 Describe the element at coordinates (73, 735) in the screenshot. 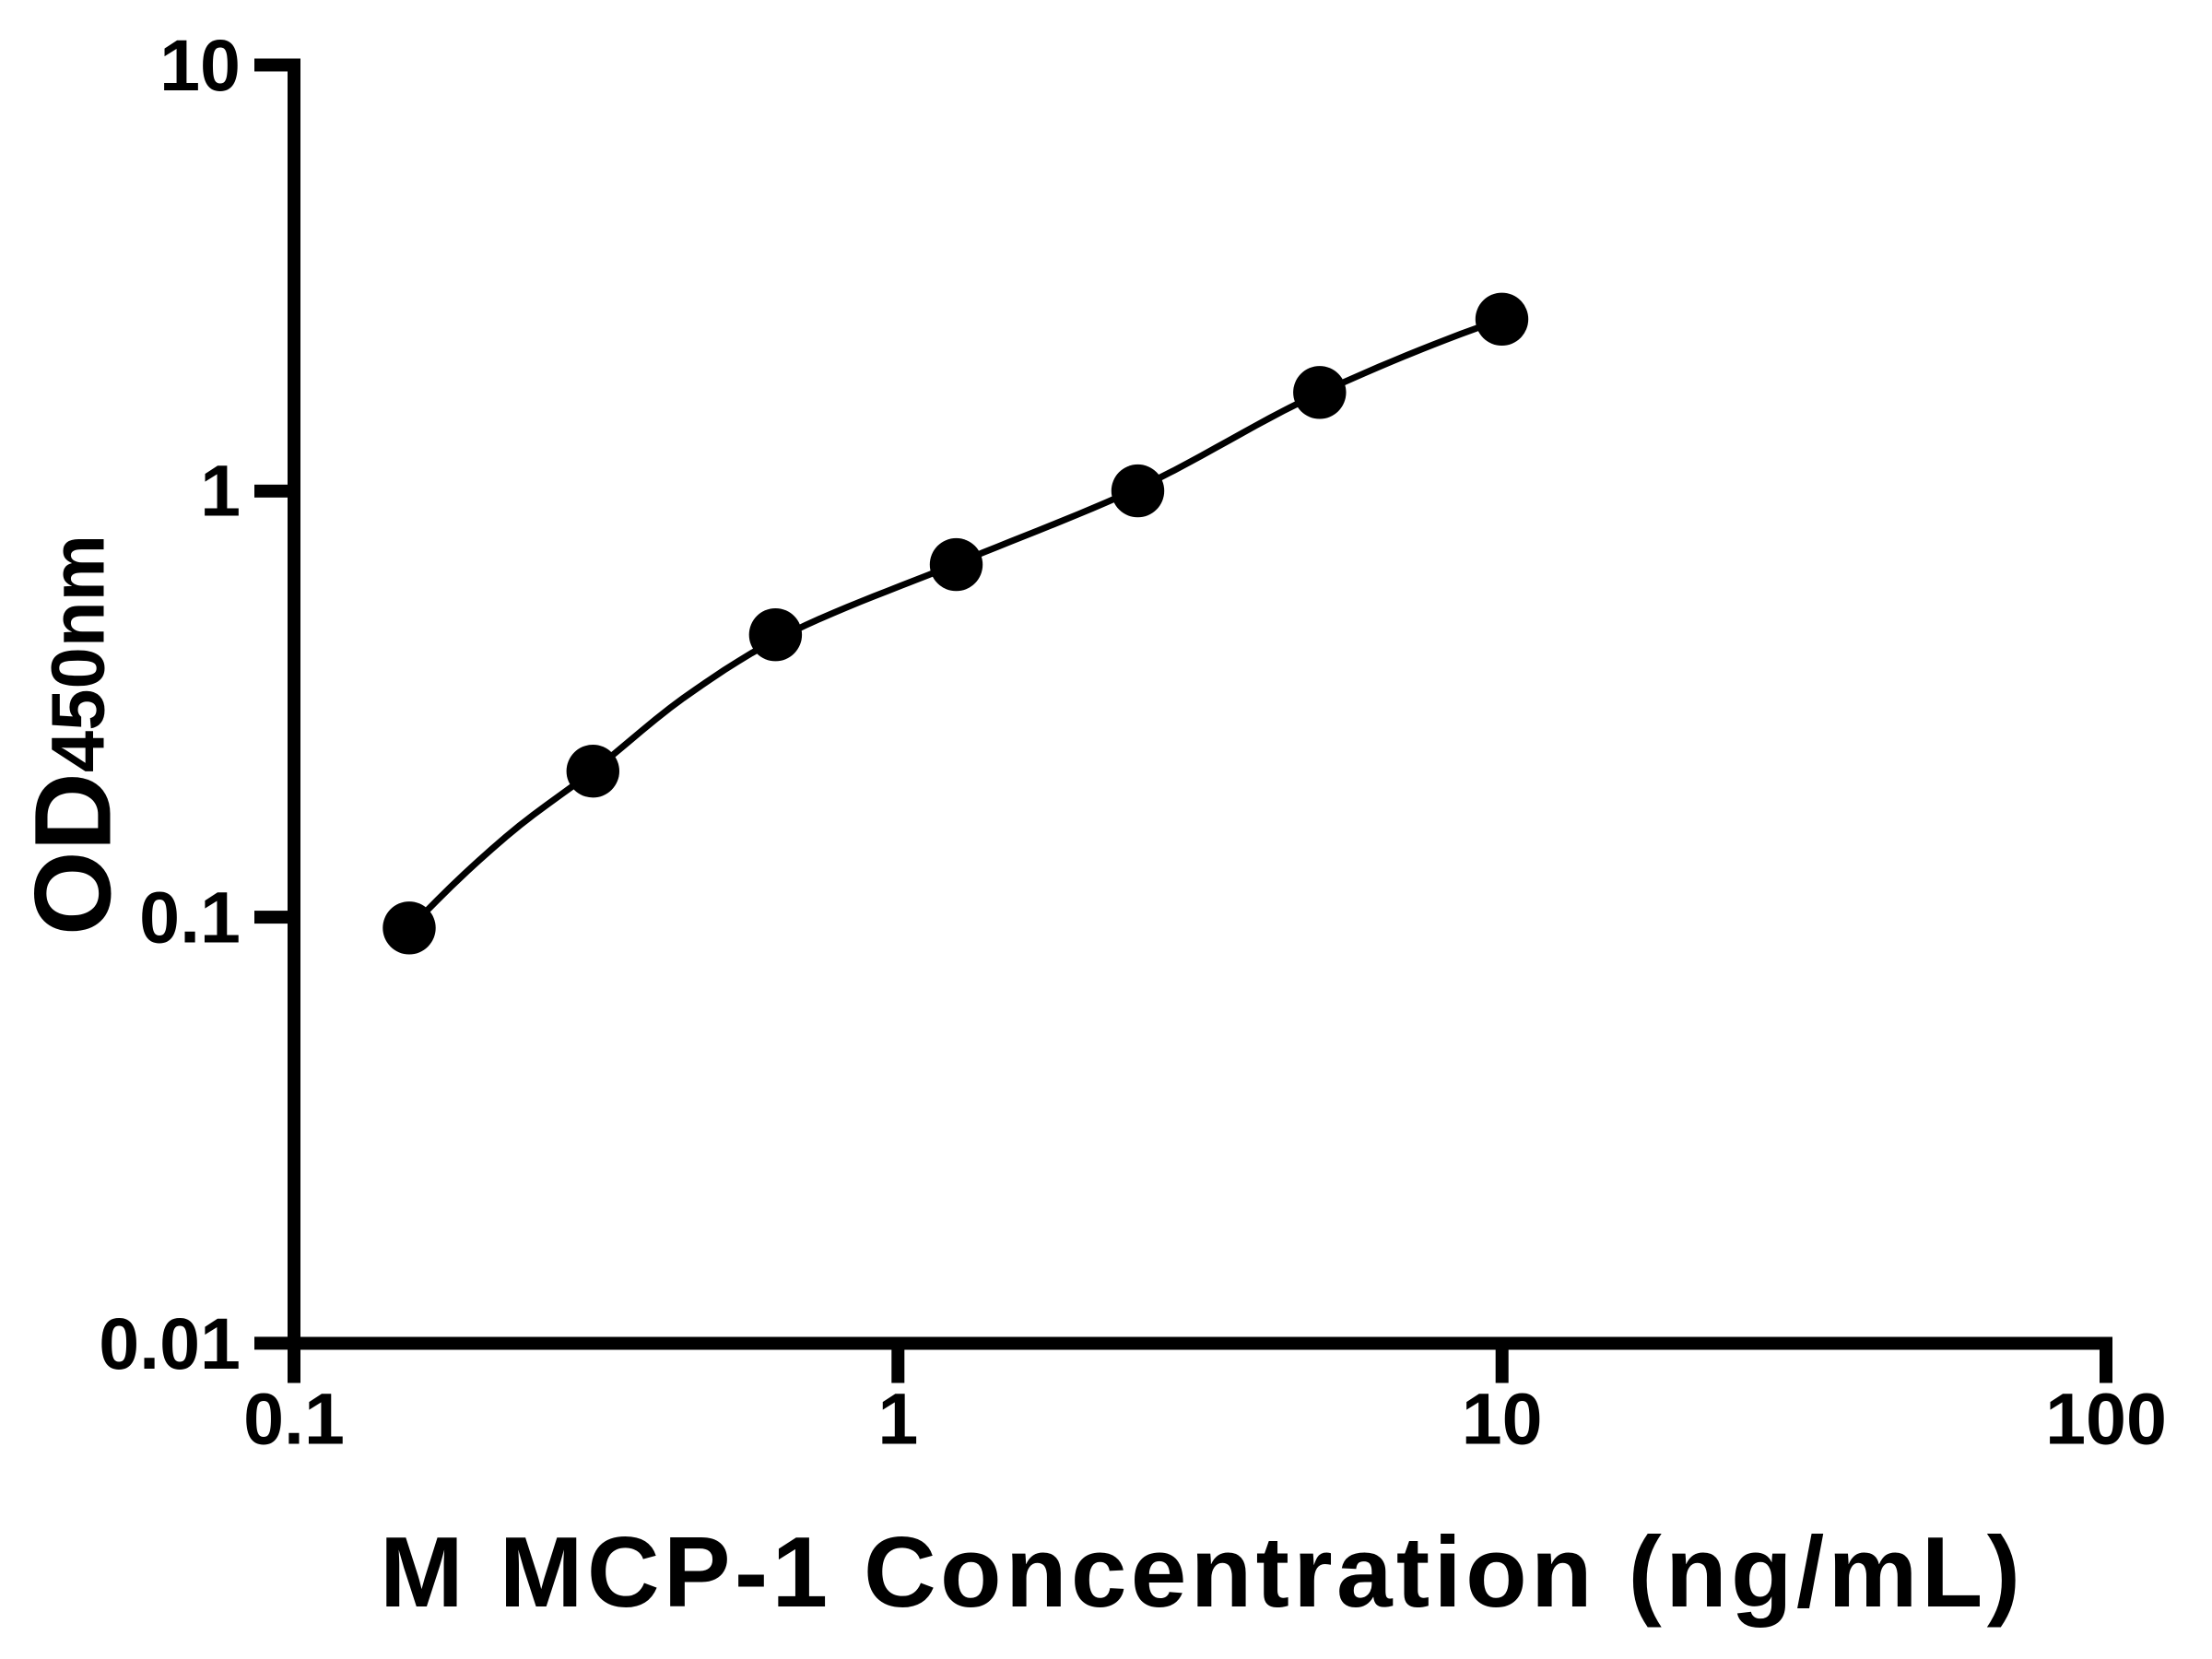

I see `svg-text: OD450nm` at that location.